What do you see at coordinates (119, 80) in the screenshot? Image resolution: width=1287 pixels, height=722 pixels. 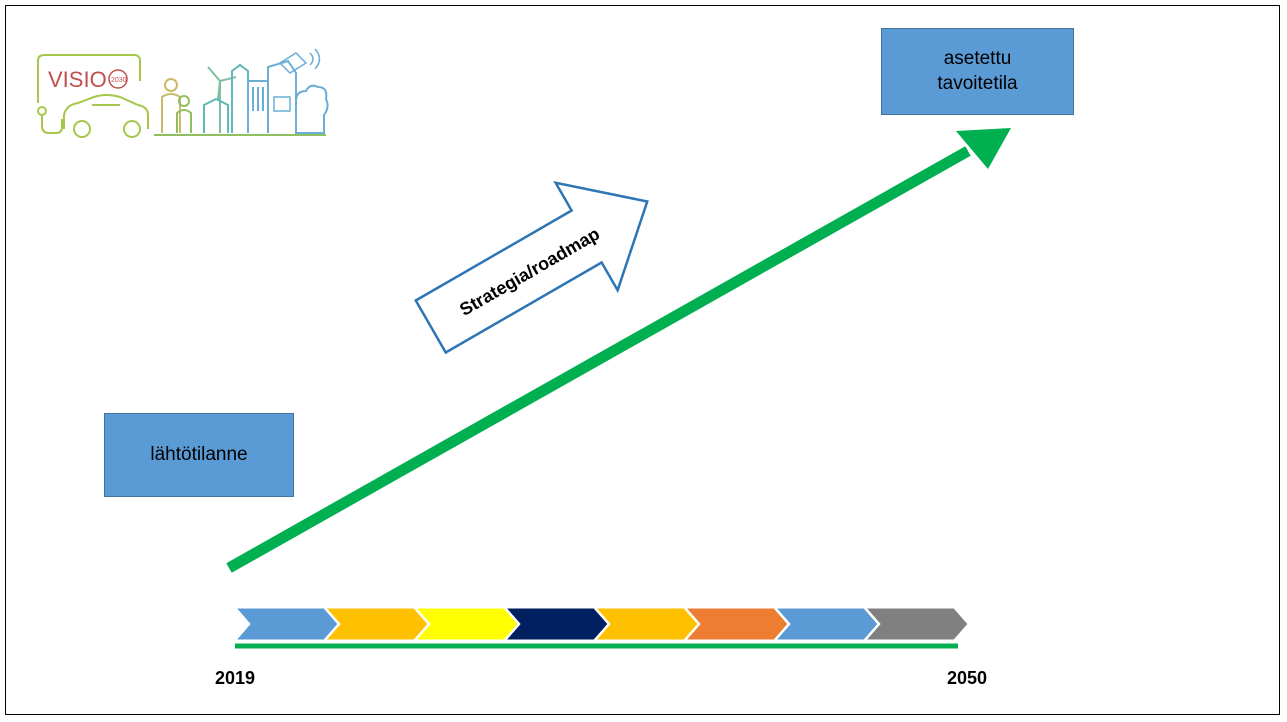 I see `logo-subtext: 2030` at bounding box center [119, 80].